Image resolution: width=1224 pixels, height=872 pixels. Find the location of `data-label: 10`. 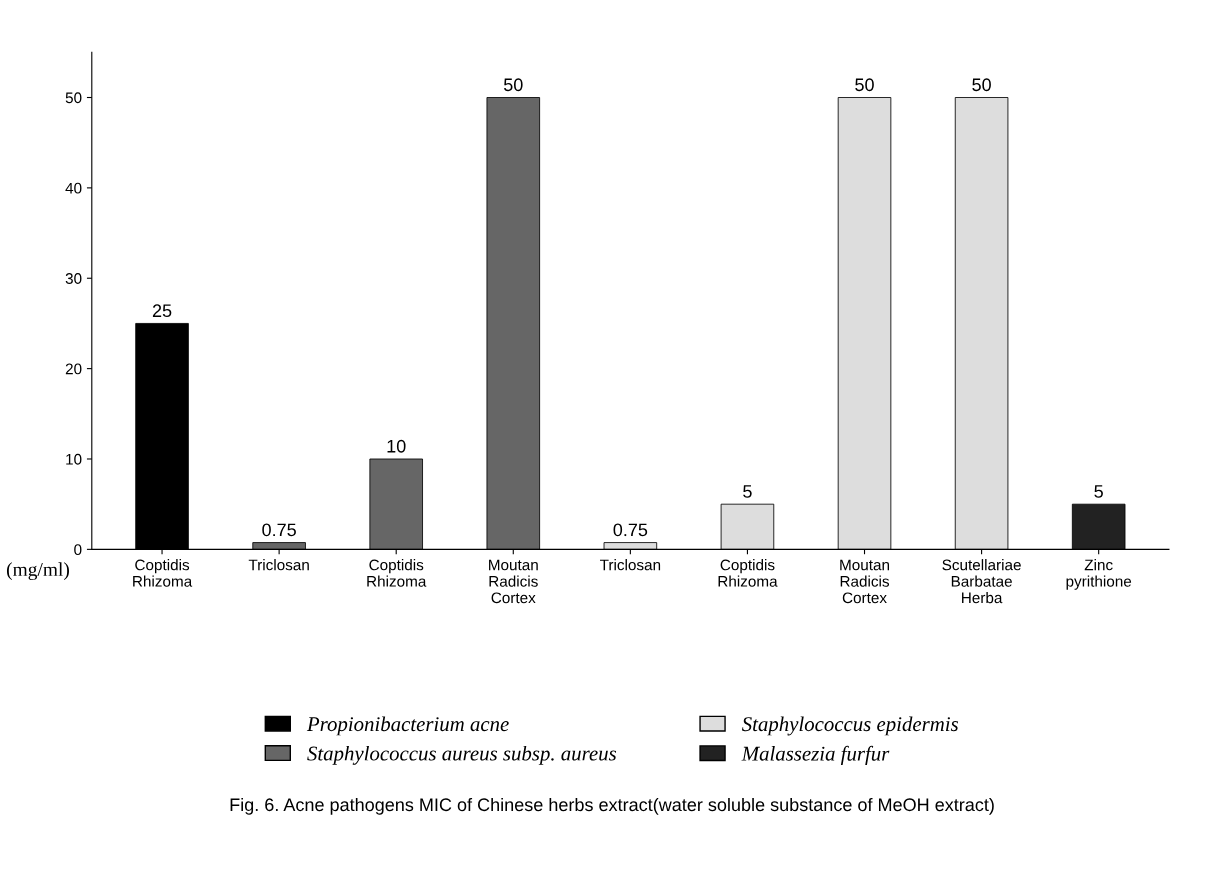

data-label: 10 is located at coordinates (396, 446).